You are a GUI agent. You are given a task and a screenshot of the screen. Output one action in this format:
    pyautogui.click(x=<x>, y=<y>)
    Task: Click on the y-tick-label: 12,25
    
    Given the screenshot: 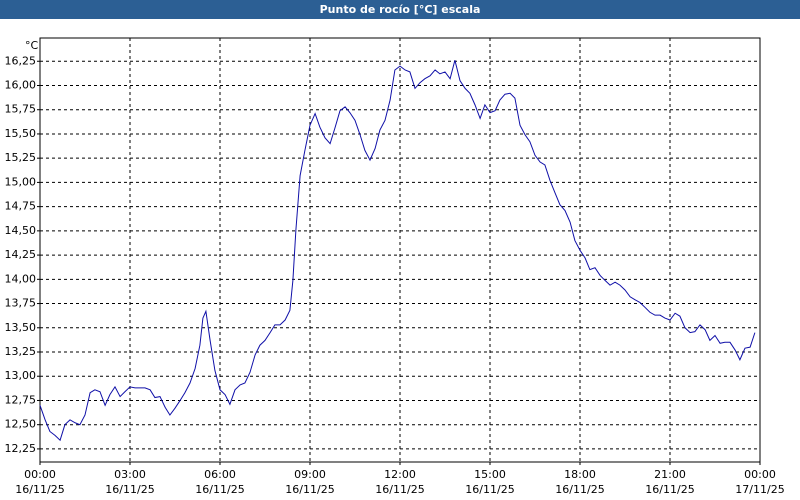 What is the action you would take?
    pyautogui.click(x=21, y=448)
    